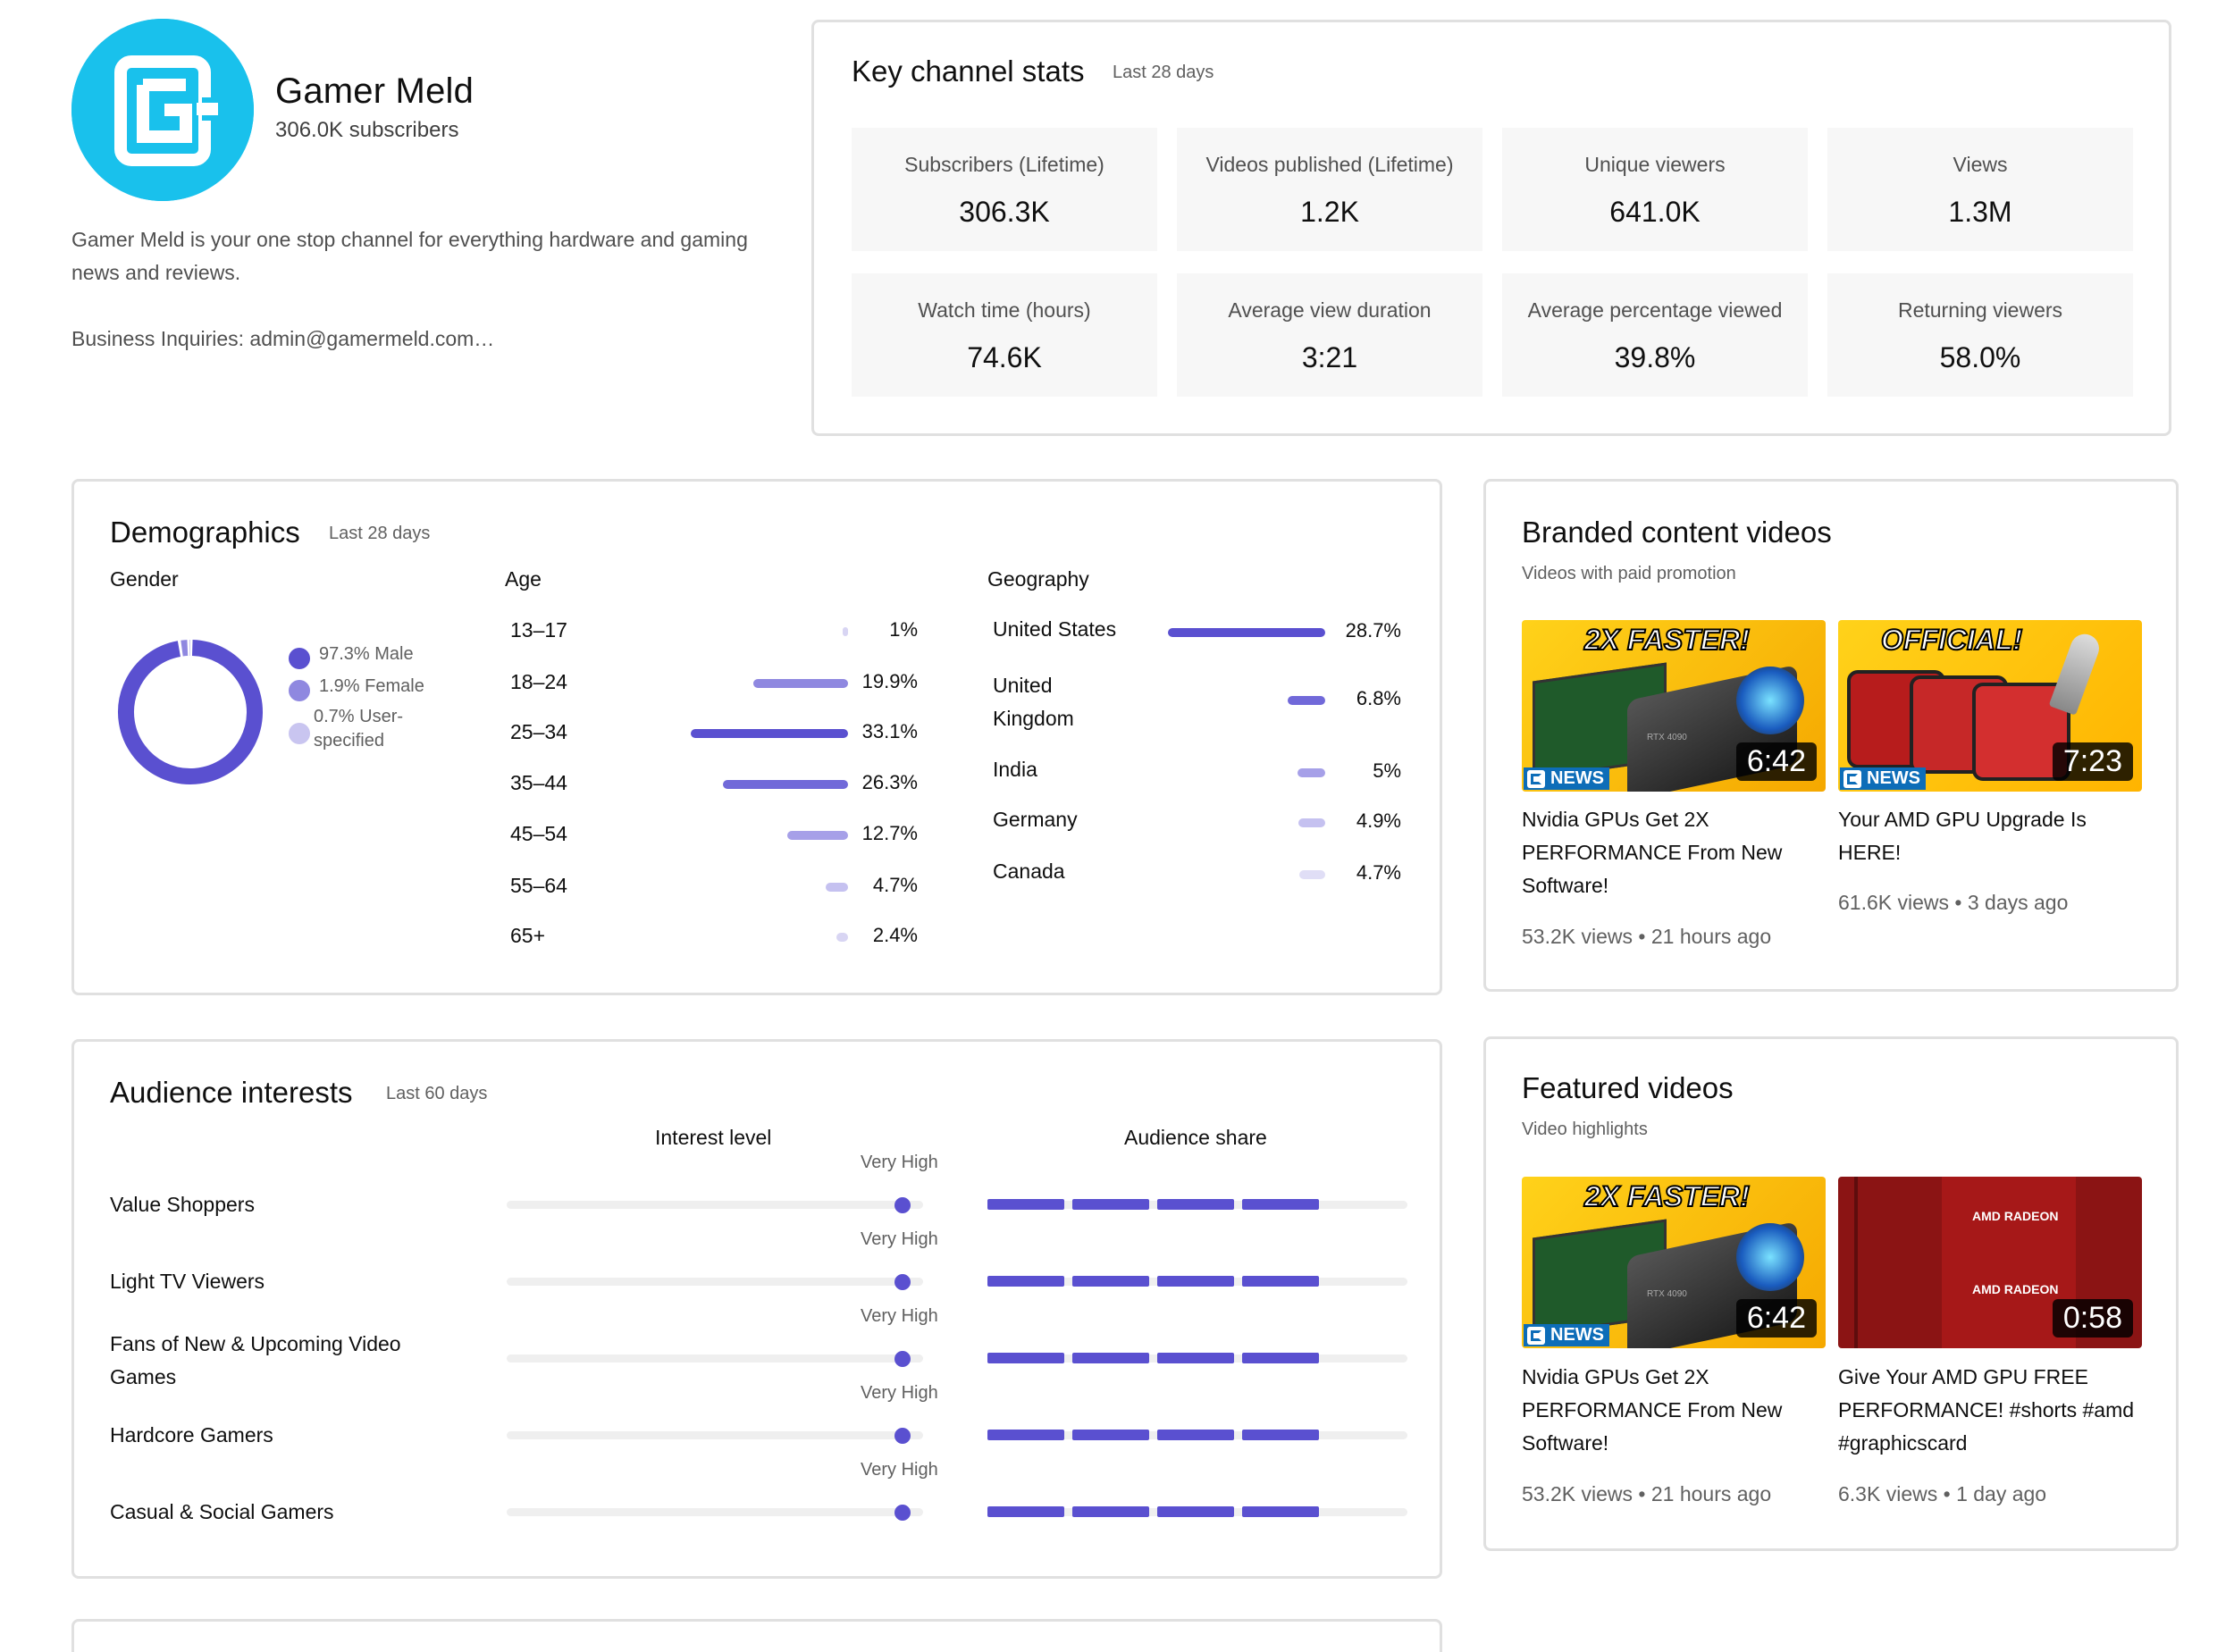 This screenshot has width=2234, height=1652. What do you see at coordinates (895, 885) in the screenshot?
I see `age-row-value: 4.7%` at bounding box center [895, 885].